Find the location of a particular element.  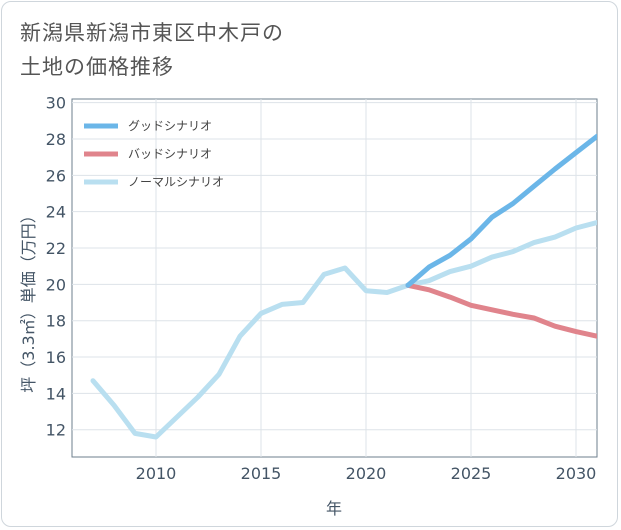

y-tick-label: 20 is located at coordinates (56, 284).